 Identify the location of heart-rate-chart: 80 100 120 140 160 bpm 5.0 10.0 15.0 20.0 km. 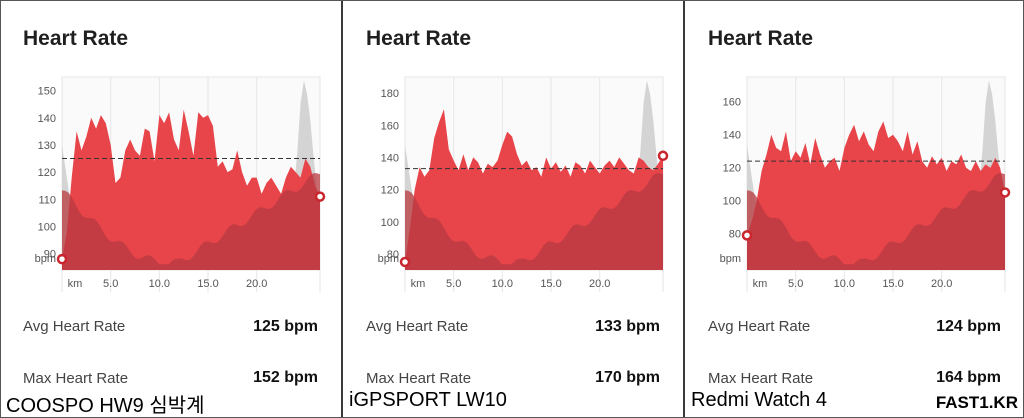
(865, 184).